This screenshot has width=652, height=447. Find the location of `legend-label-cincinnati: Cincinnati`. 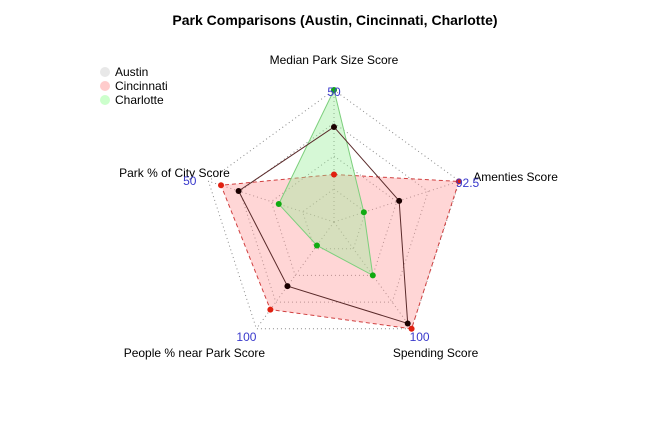

legend-label-cincinnati: Cincinnati is located at coordinates (141, 86).